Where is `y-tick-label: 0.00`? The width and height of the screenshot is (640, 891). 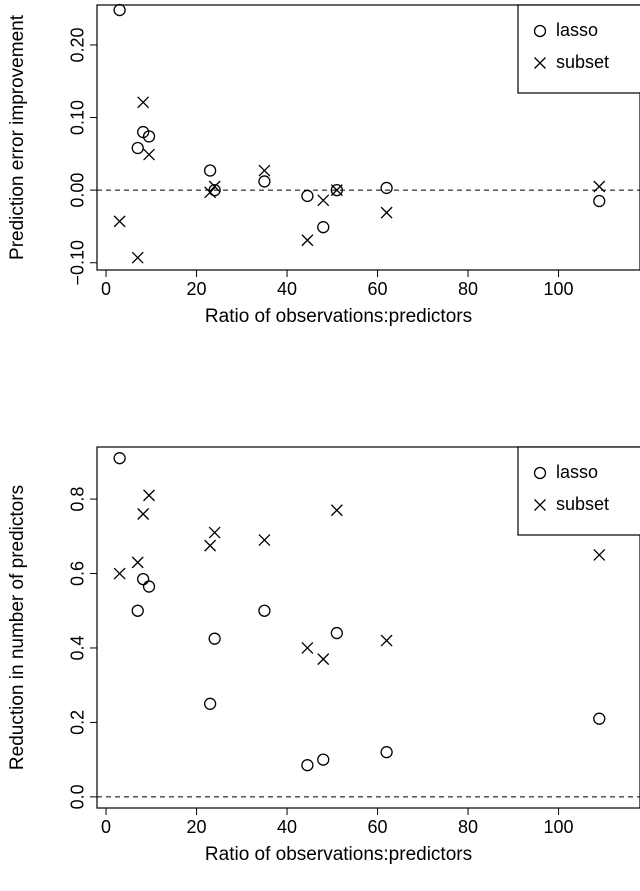
y-tick-label: 0.00 is located at coordinates (78, 190).